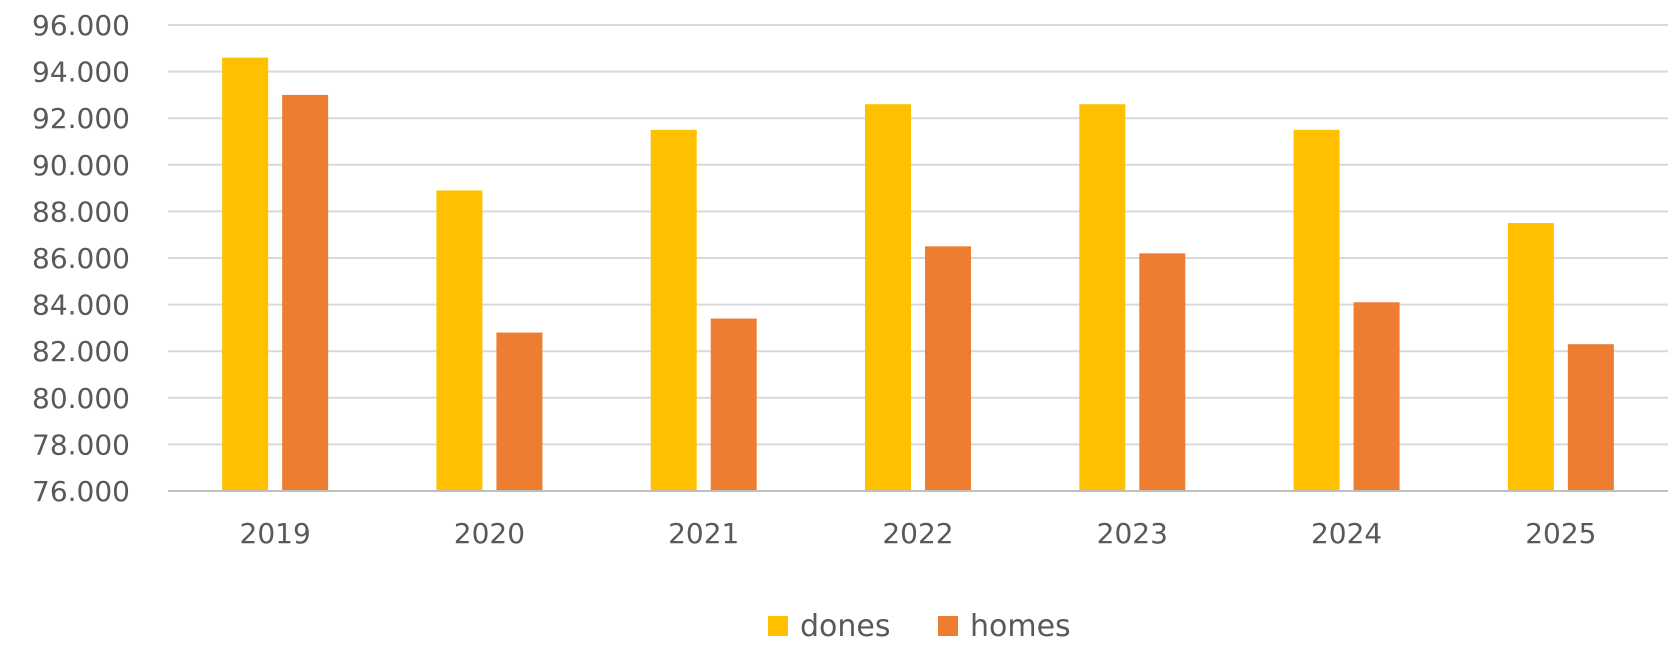  What do you see at coordinates (1316, 310) in the screenshot?
I see `bar-dones-2024` at bounding box center [1316, 310].